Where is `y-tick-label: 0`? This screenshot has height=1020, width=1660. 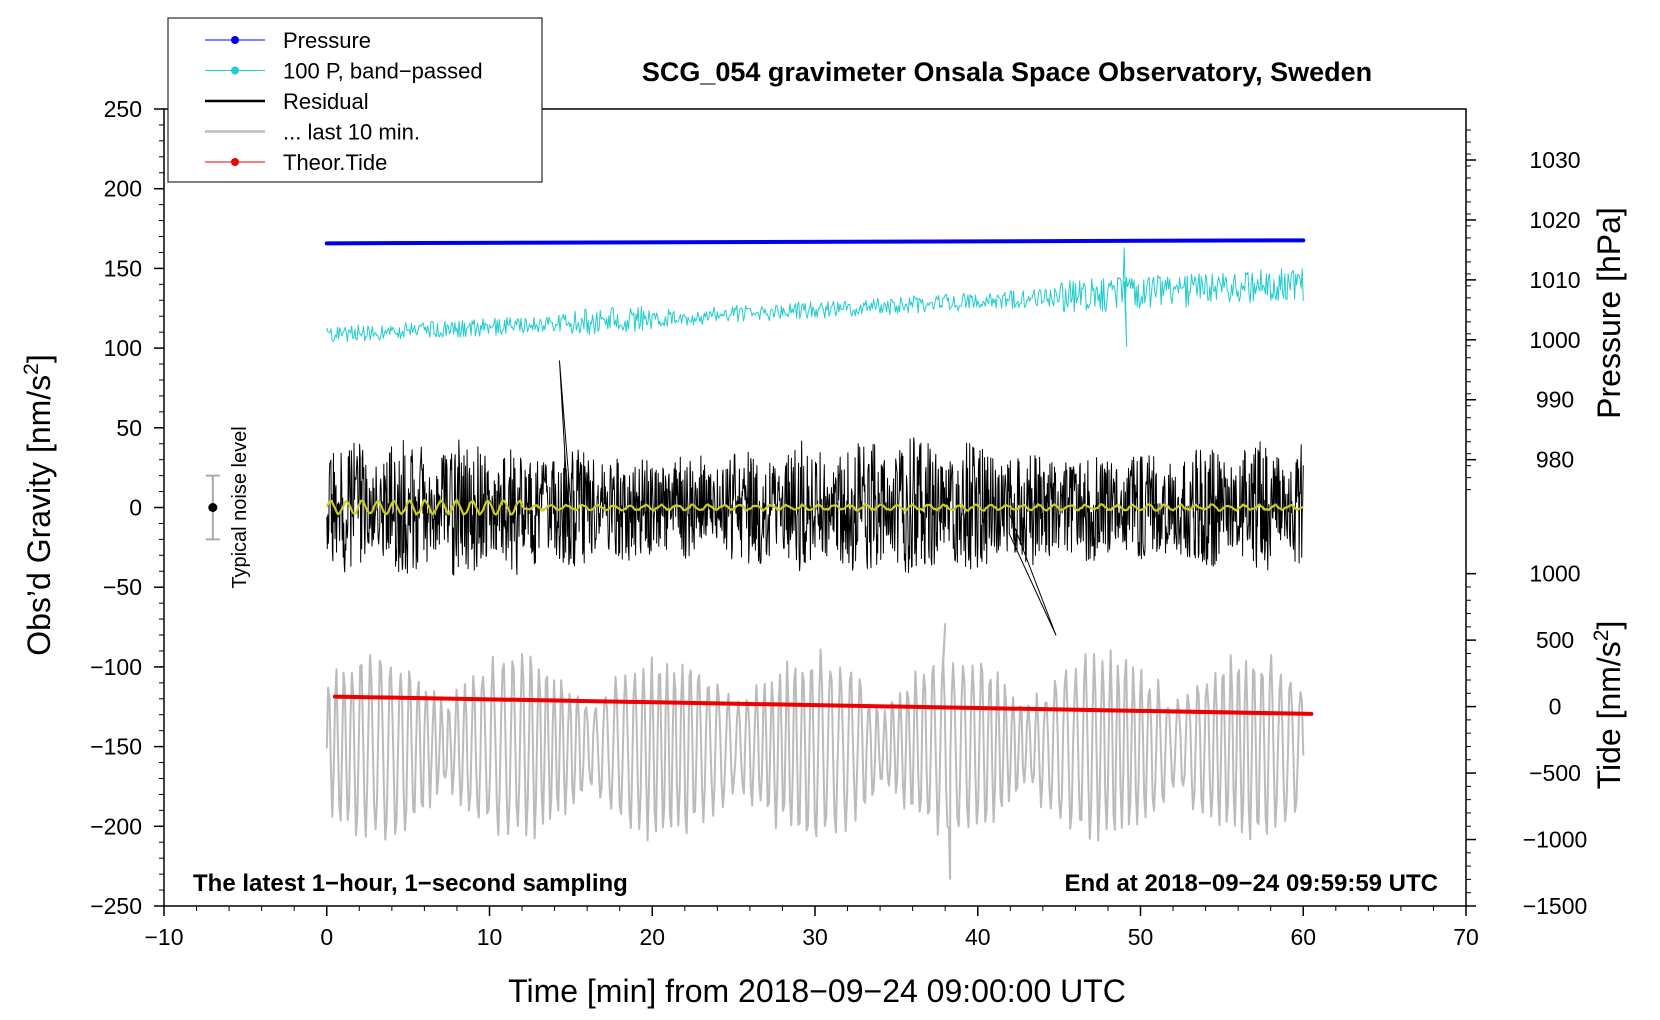 y-tick-label: 0 is located at coordinates (135, 508).